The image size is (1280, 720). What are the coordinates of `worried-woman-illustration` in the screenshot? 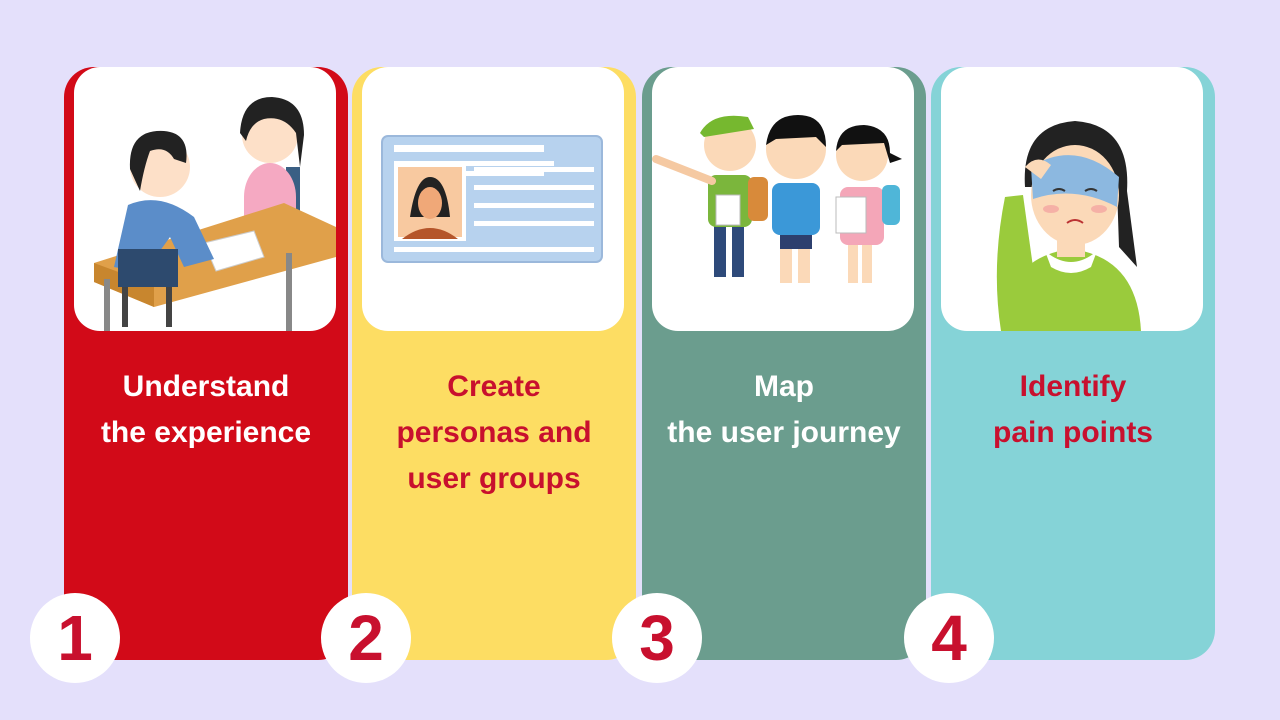 It's located at (1072, 199).